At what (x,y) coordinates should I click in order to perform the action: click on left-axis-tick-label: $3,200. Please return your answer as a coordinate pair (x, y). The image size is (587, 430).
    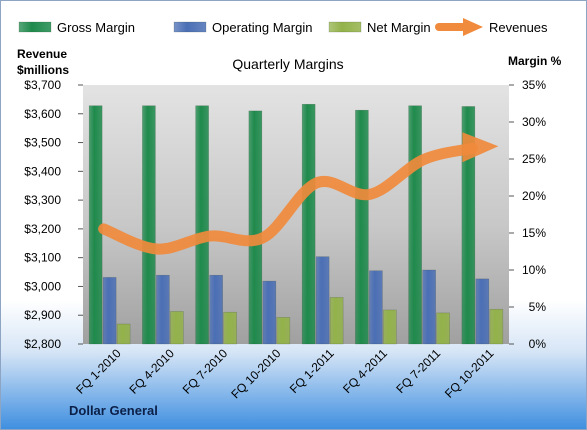
    Looking at the image, I should click on (42, 229).